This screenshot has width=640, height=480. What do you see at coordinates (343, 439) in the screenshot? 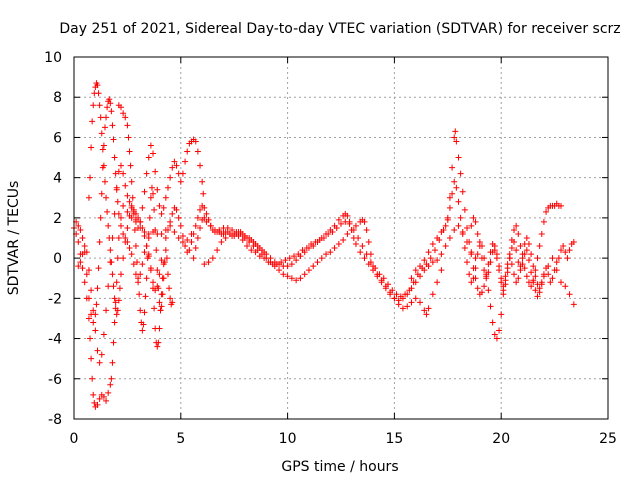
I see `x-tick-labels: 0 5 10 15 20 25` at bounding box center [343, 439].